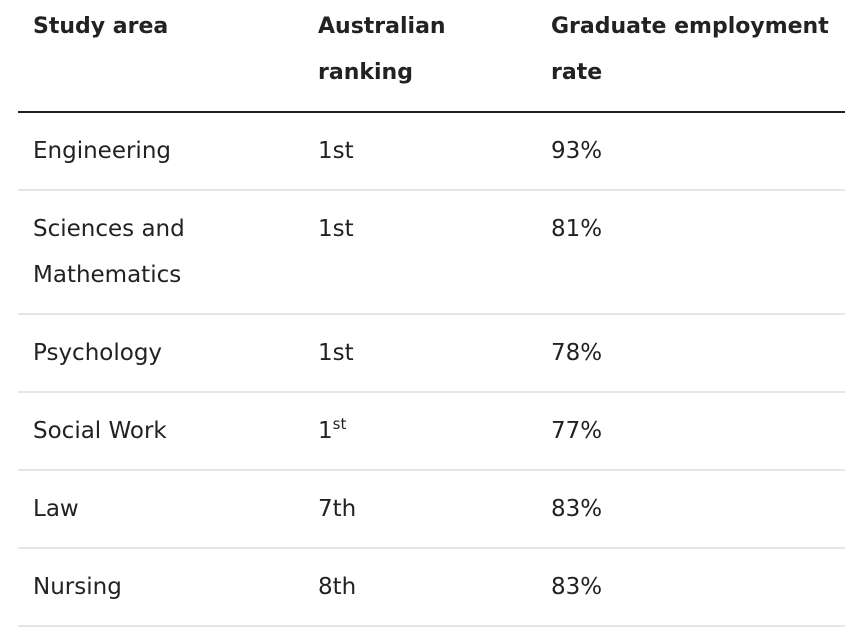 The height and width of the screenshot is (627, 866). Describe the element at coordinates (160, 587) in the screenshot. I see `cell-study-area: Nursing` at that location.